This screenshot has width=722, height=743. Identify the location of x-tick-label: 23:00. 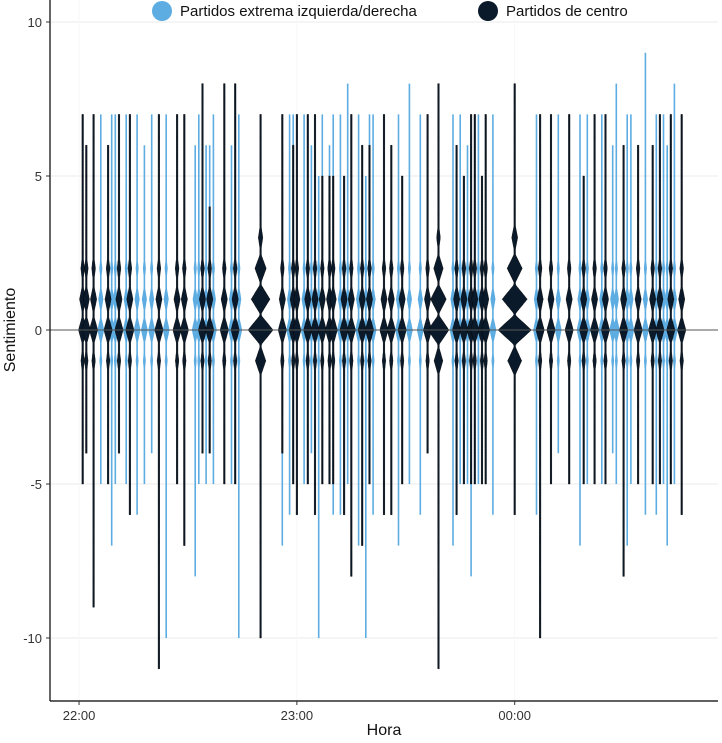
(297, 715).